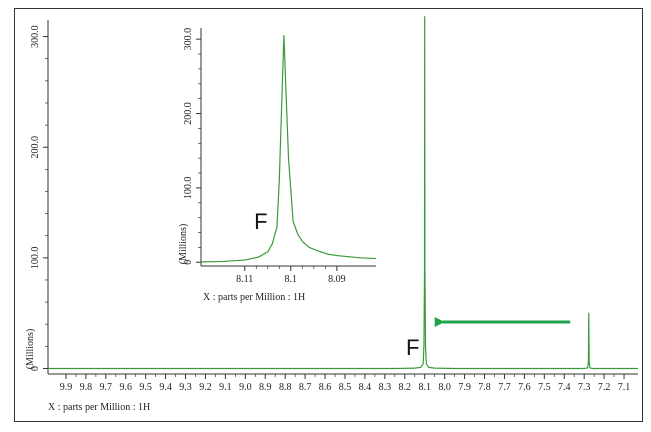 Image resolution: width=651 pixels, height=432 pixels. What do you see at coordinates (30, 349) in the screenshot?
I see `main-y-axis-label: (Millions)` at bounding box center [30, 349].